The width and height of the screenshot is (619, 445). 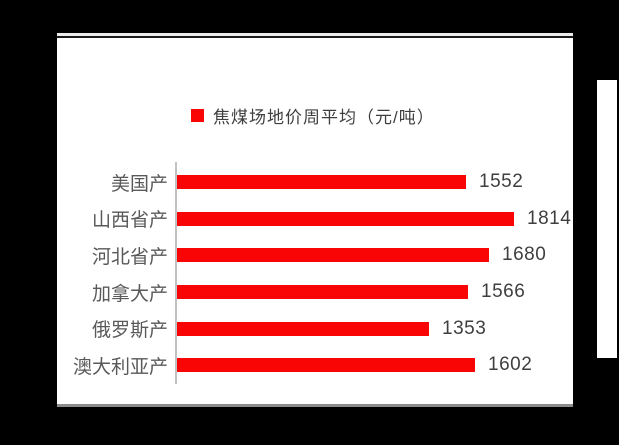 I want to click on value-label: 1353, so click(x=464, y=328).